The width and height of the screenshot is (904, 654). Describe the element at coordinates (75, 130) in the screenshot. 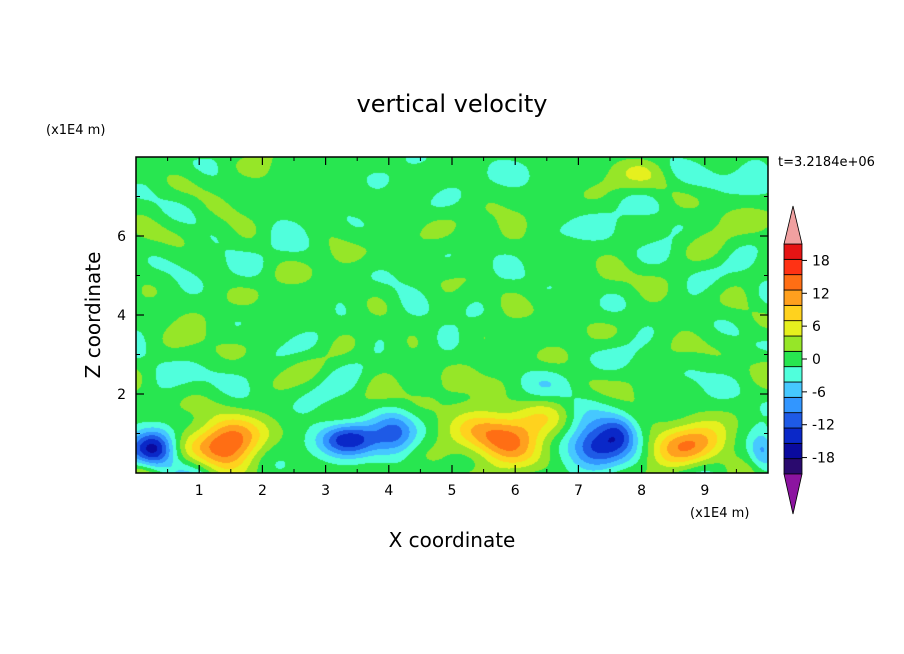

I see `y-unit-label: (x1E4 m)` at that location.